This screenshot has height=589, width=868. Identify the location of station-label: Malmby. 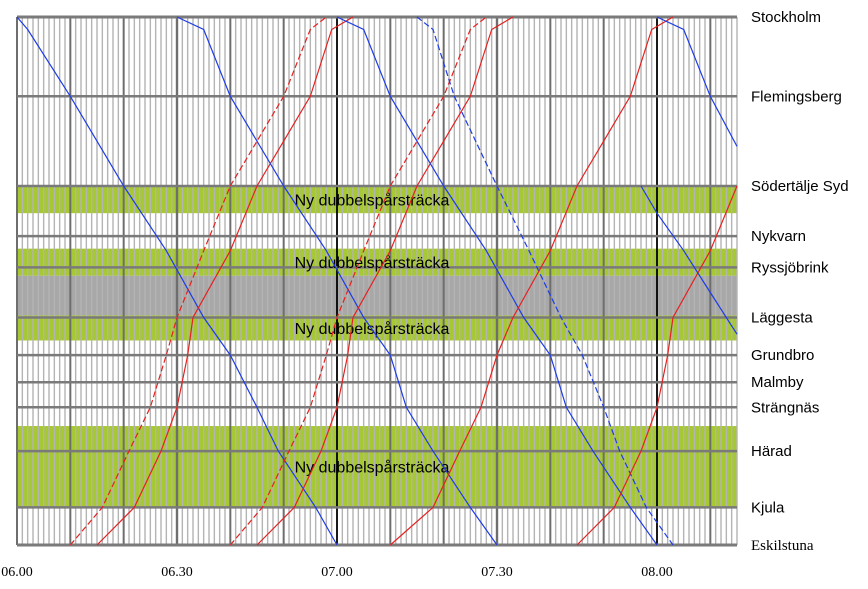
(777, 382).